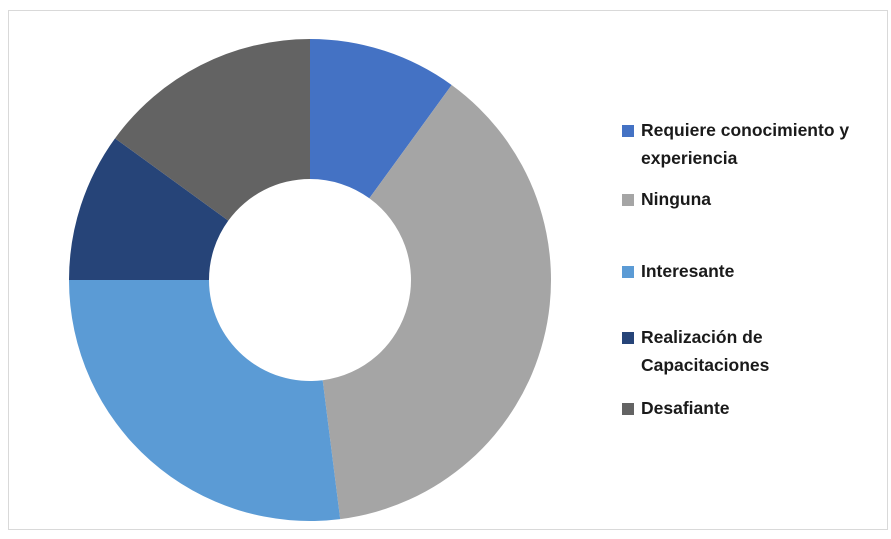 This screenshot has height=539, width=891. I want to click on legend-label: Requiere conocimiento y experiencia, so click(745, 144).